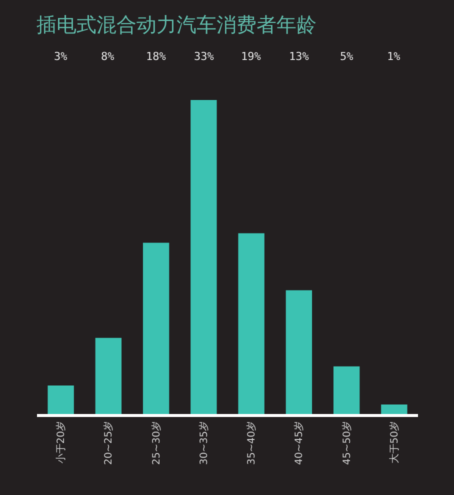  What do you see at coordinates (204, 56) in the screenshot?
I see `data-label: 33%` at bounding box center [204, 56].